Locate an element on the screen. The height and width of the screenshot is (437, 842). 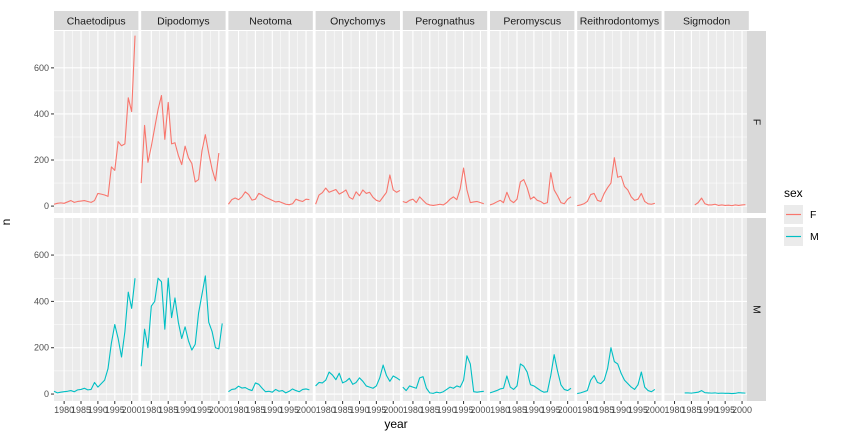
y-tick-label: 400 is located at coordinates (41, 301).